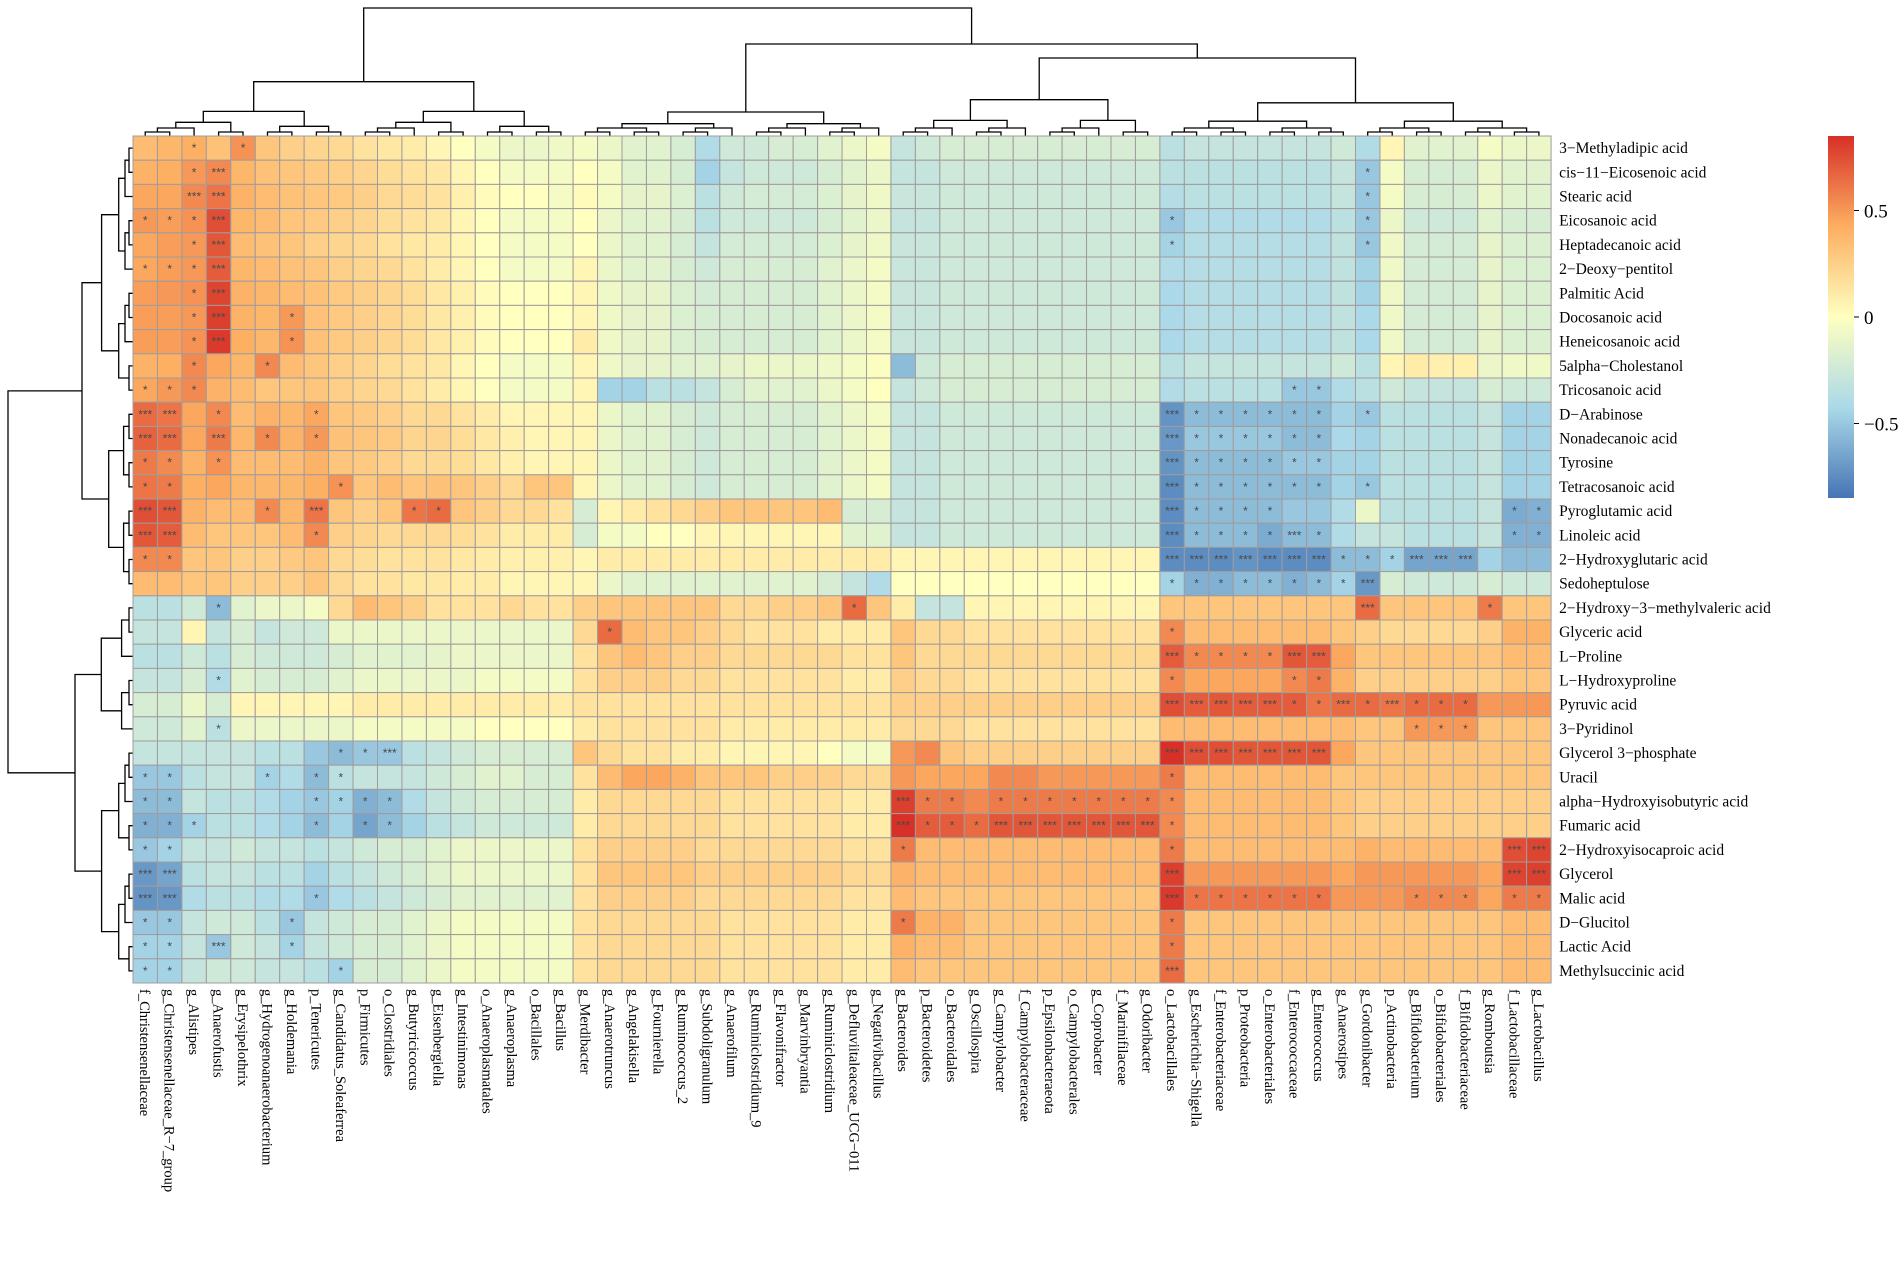 The height and width of the screenshot is (1263, 1902). What do you see at coordinates (1578, 777) in the screenshot?
I see `row-label: Uracil` at bounding box center [1578, 777].